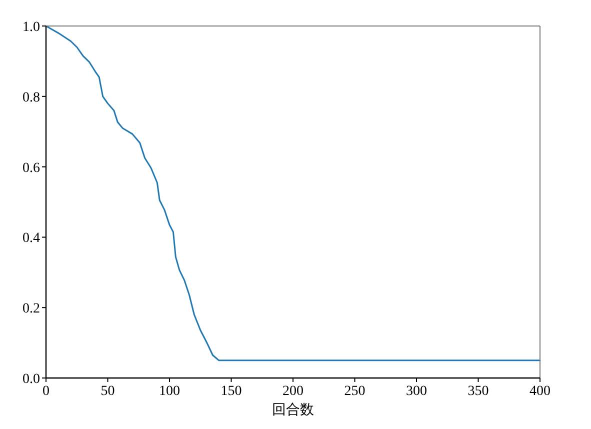  What do you see at coordinates (31, 98) in the screenshot?
I see `y-tick-label: 0.8` at bounding box center [31, 98].